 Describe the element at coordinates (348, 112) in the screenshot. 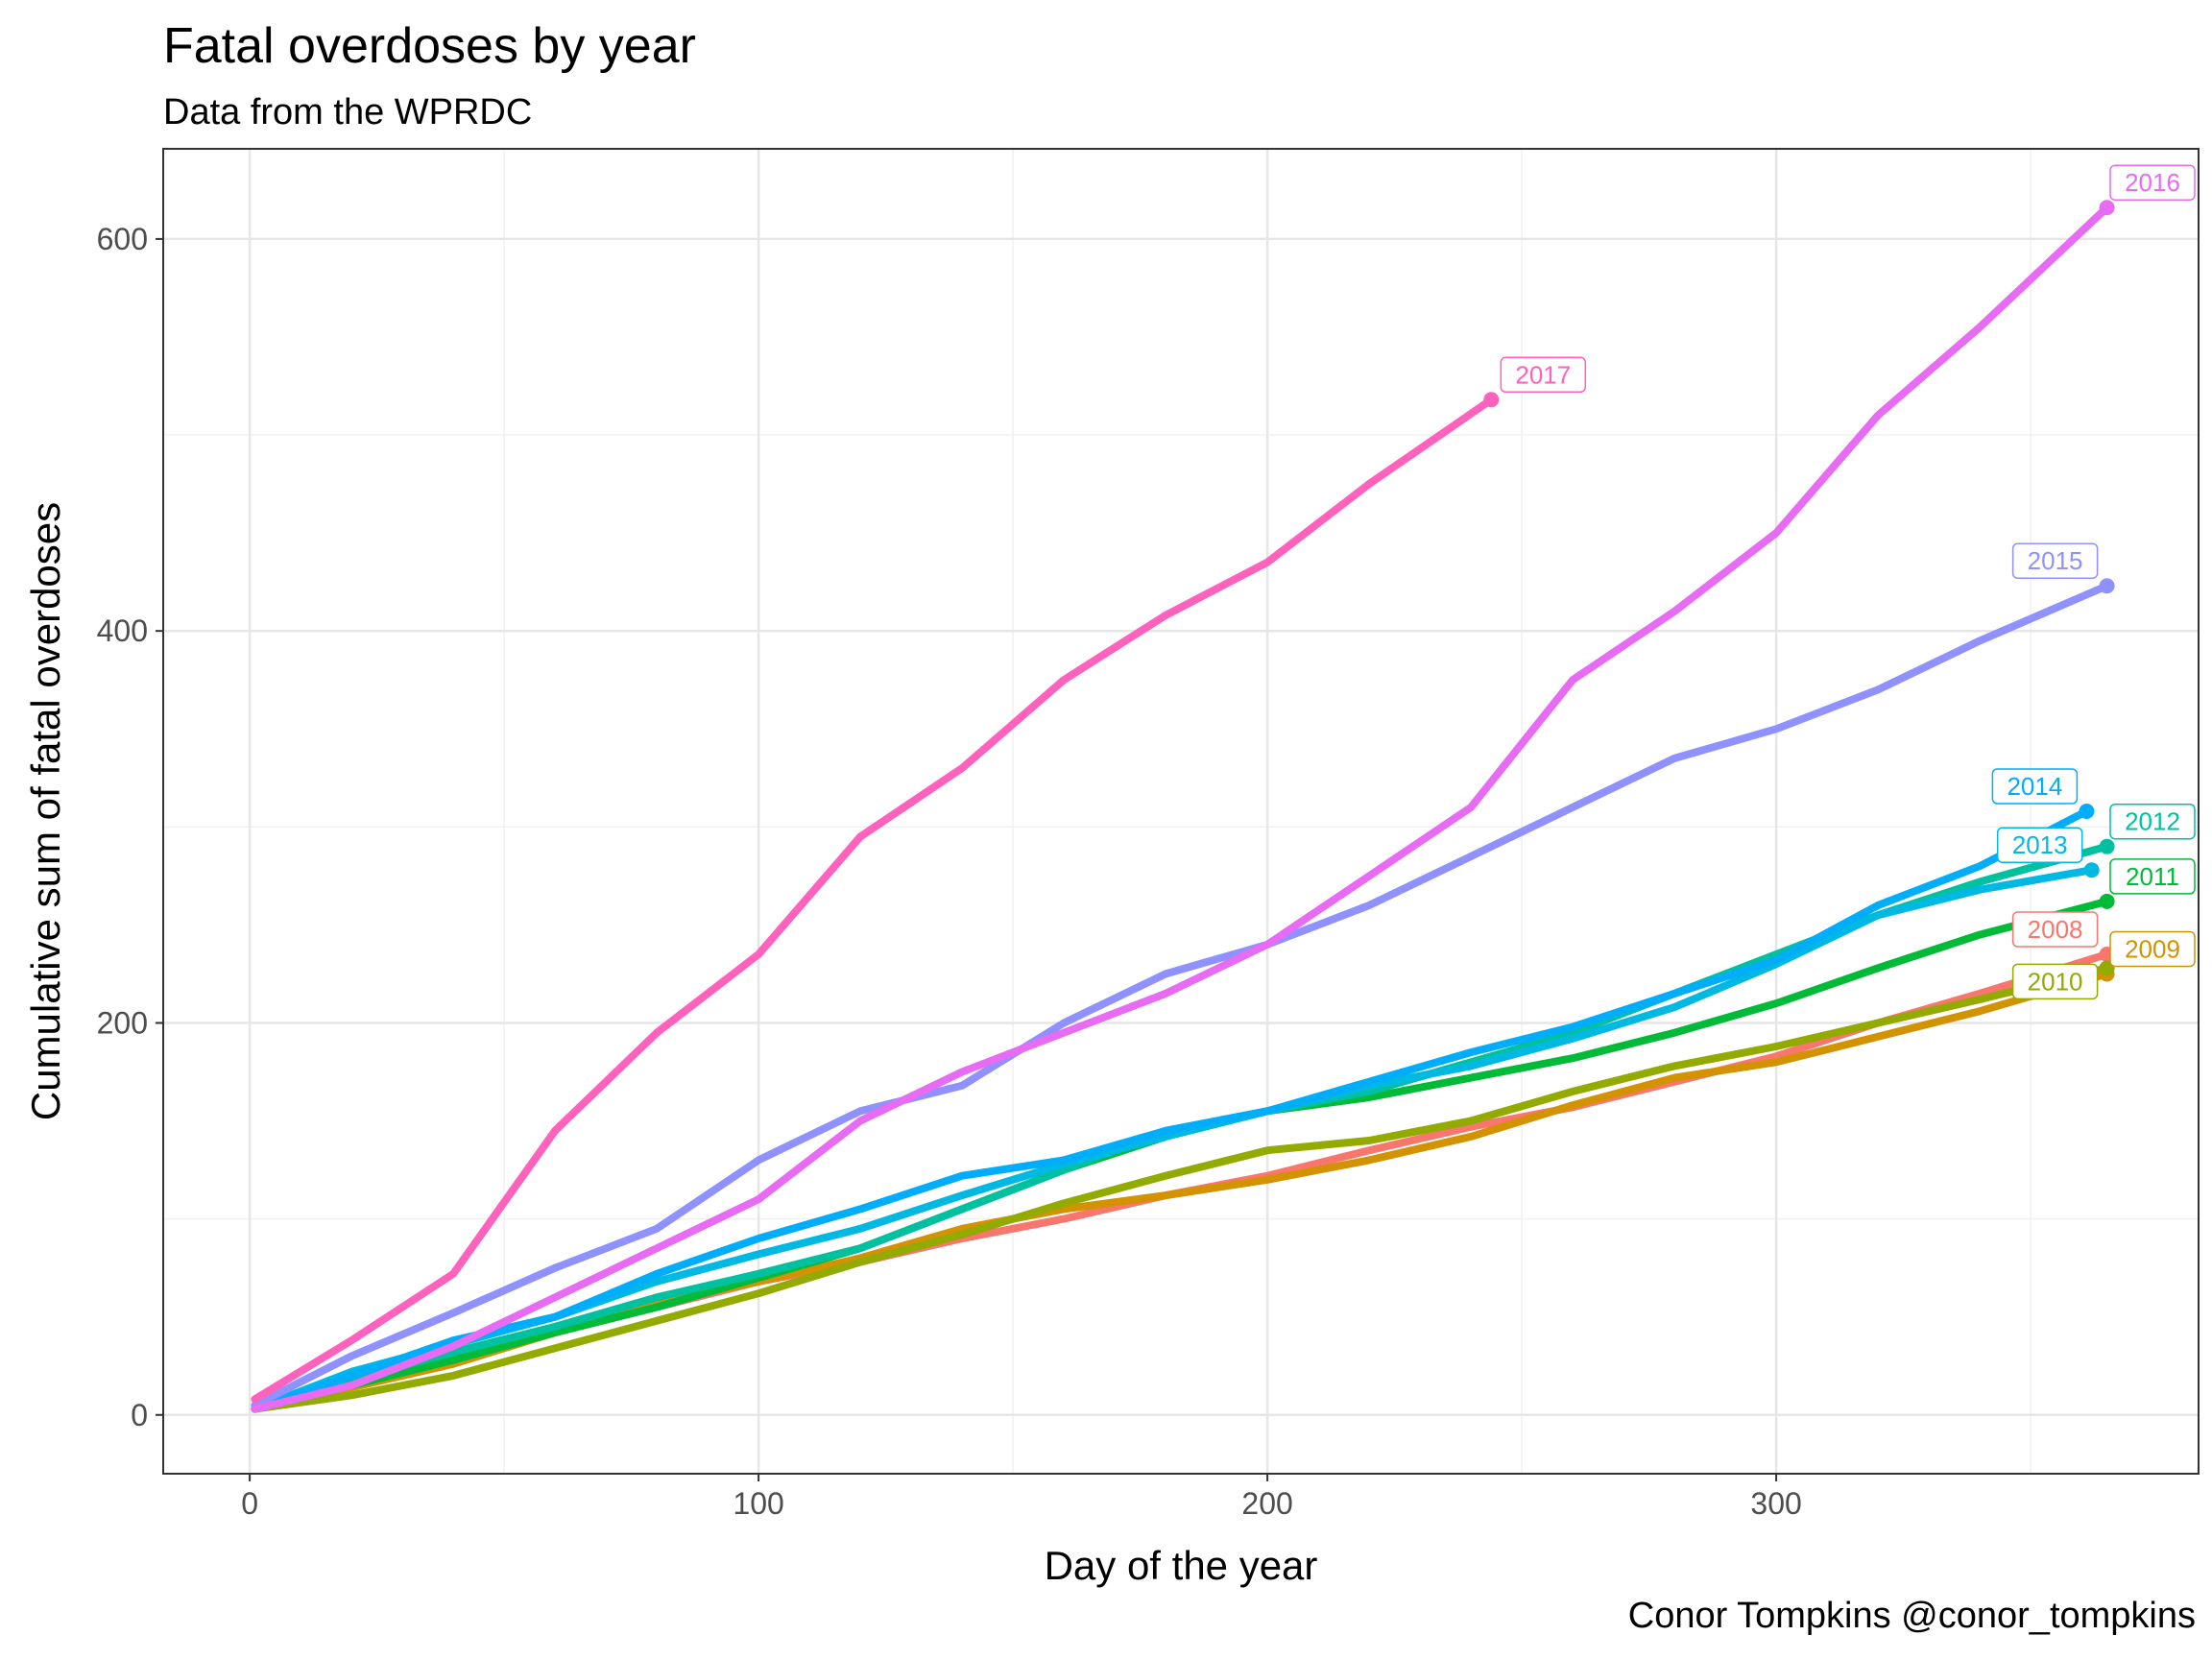

I see `chart-subtitle: Data from the WPRDC` at that location.